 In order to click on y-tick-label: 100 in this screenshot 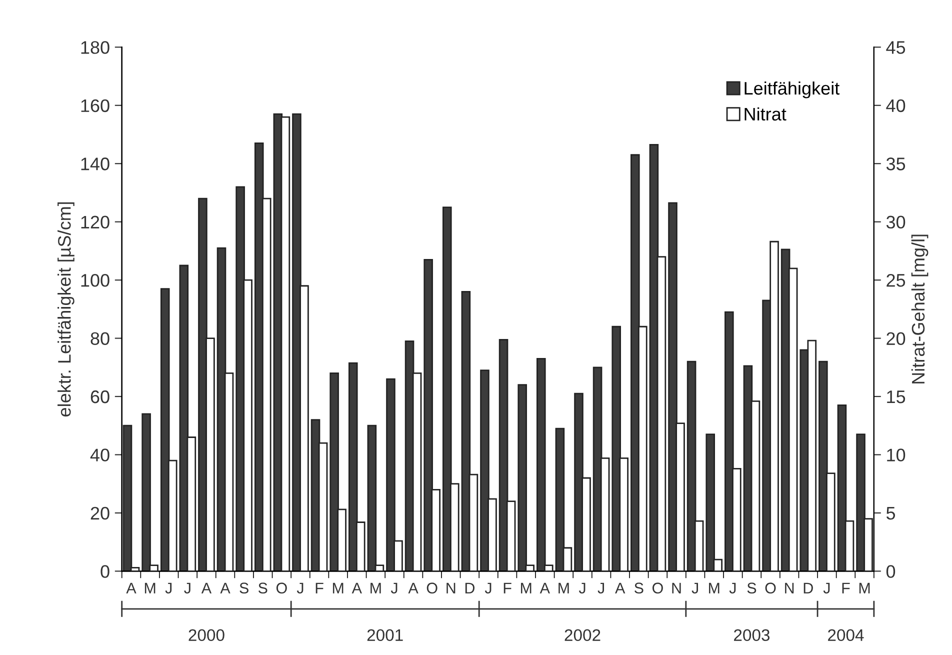, I will do `click(95, 280)`.